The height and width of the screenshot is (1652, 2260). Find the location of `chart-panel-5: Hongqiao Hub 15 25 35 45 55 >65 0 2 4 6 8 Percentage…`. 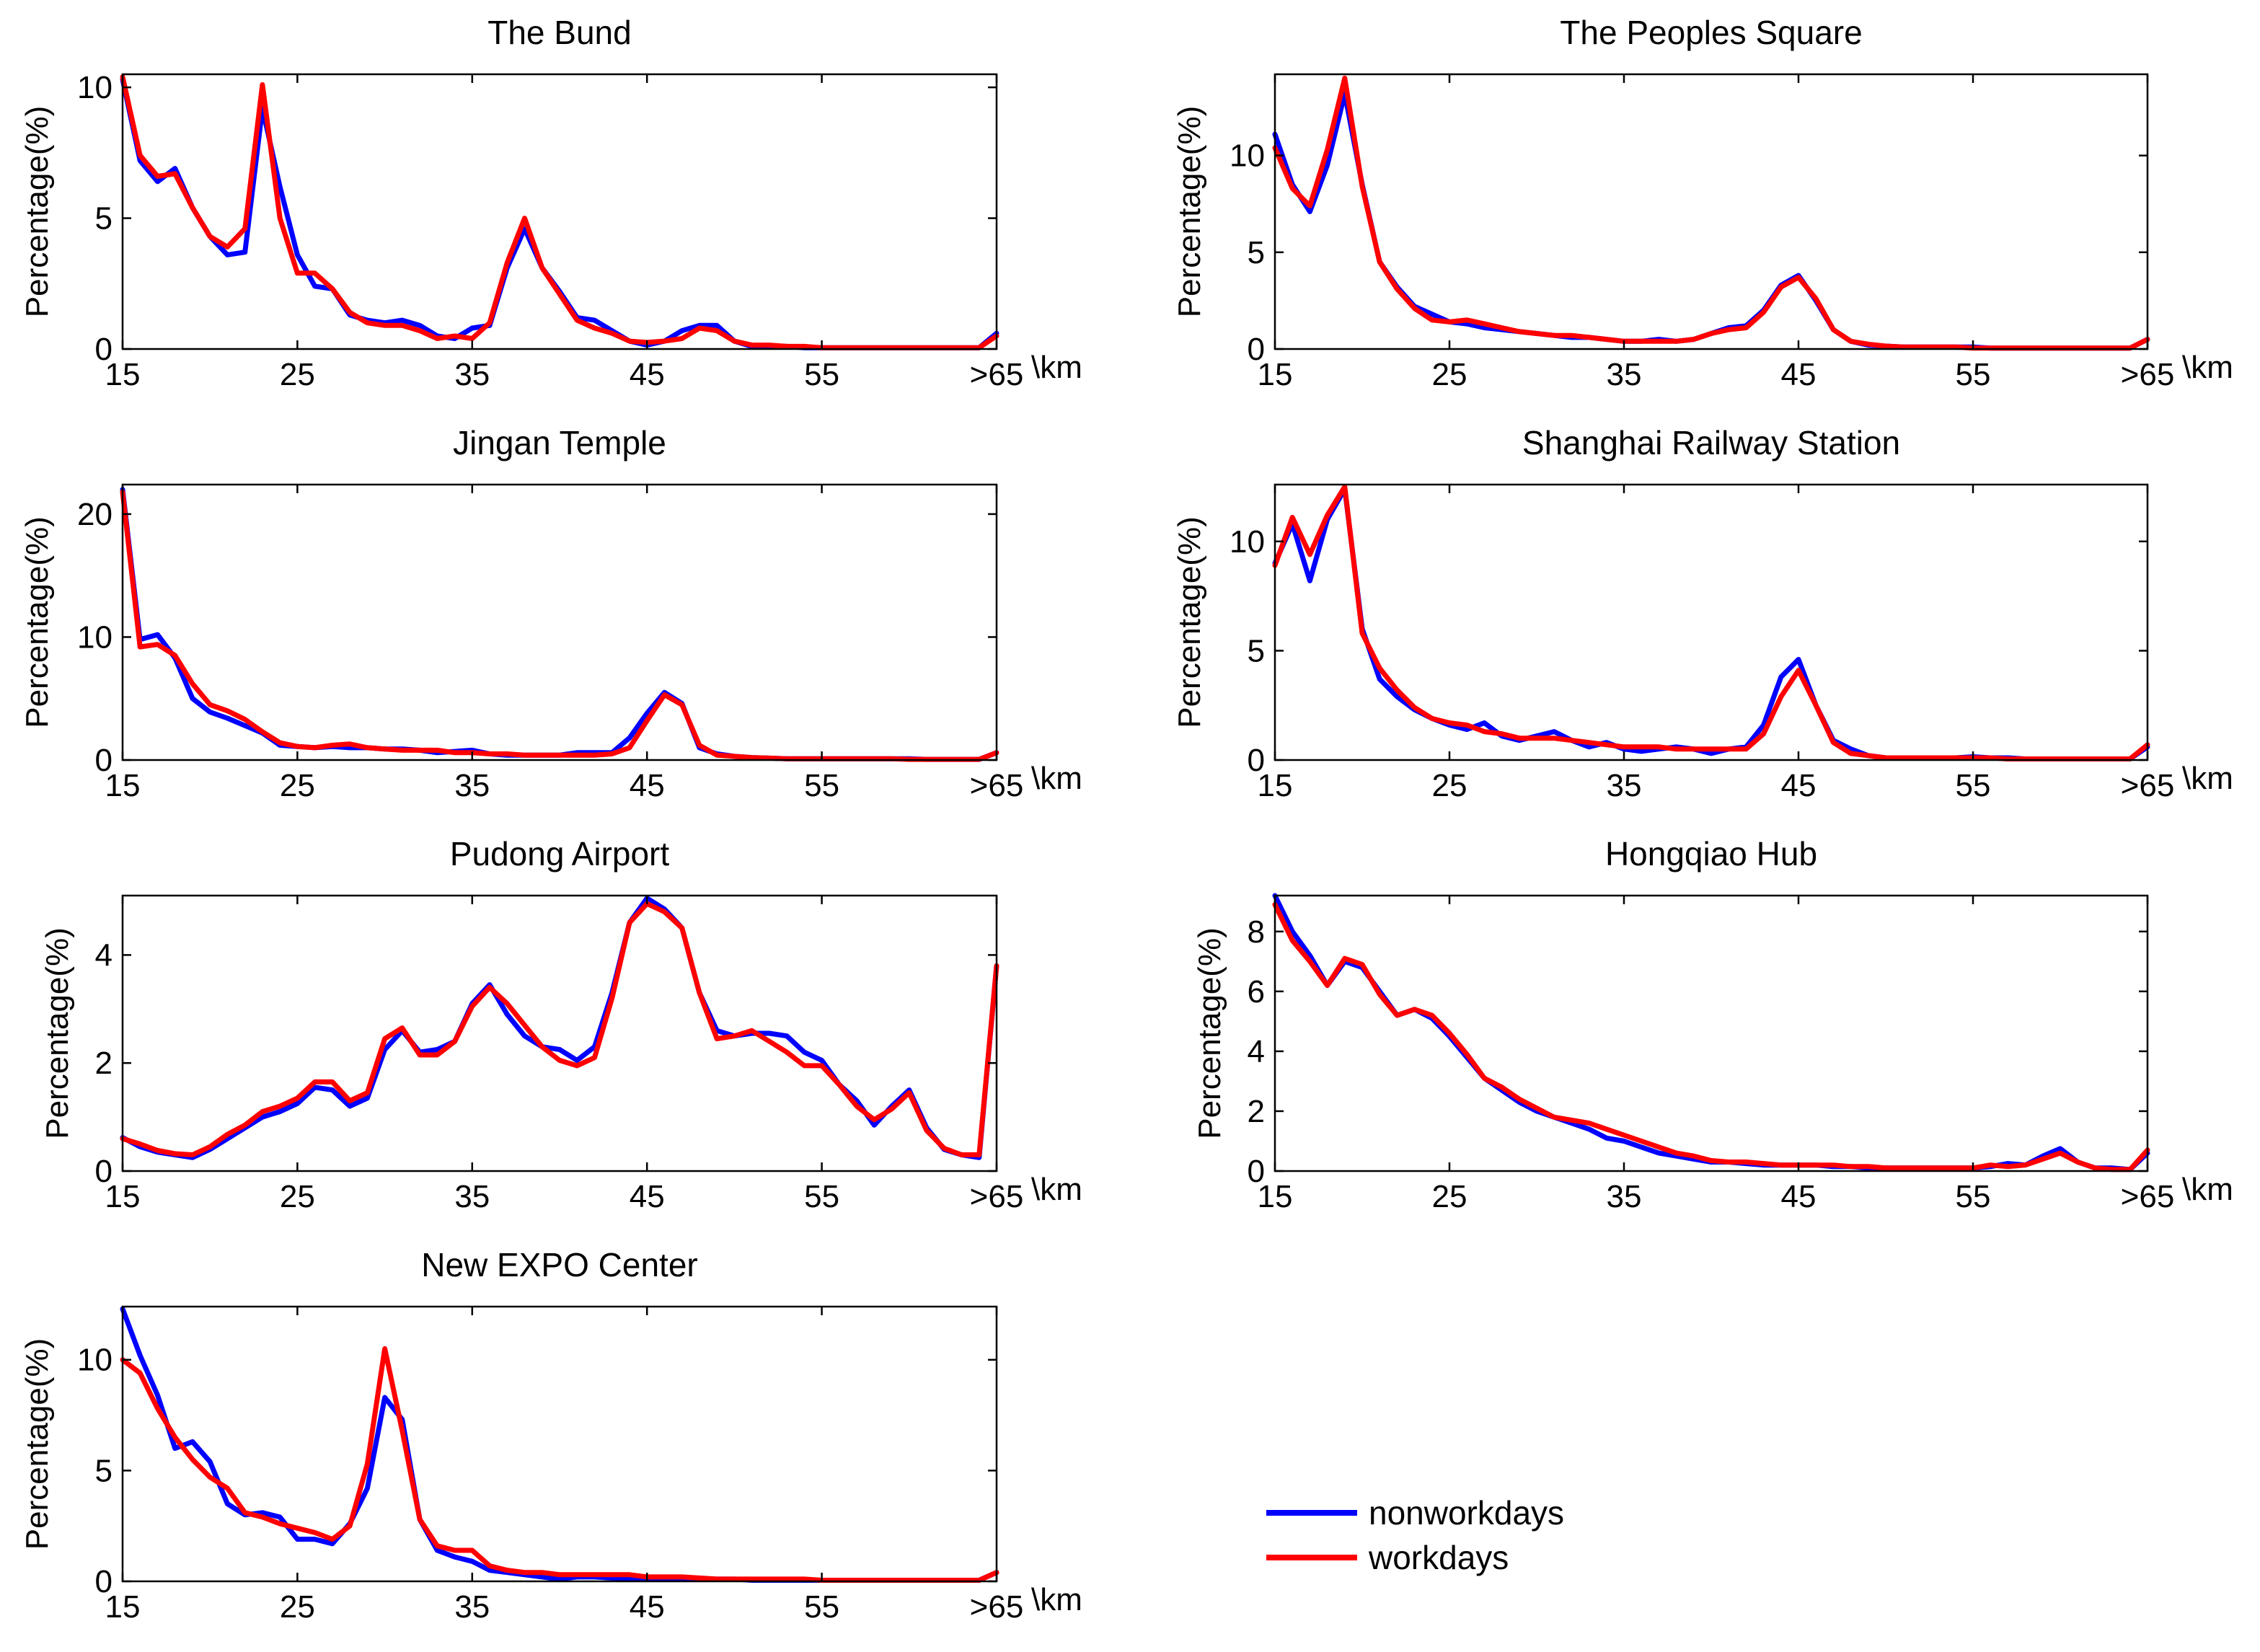

chart-panel-5: Hongqiao Hub 15 25 35 45 55 >65 0 2 4 6 8 Percentage… is located at coordinates (1712, 1024).